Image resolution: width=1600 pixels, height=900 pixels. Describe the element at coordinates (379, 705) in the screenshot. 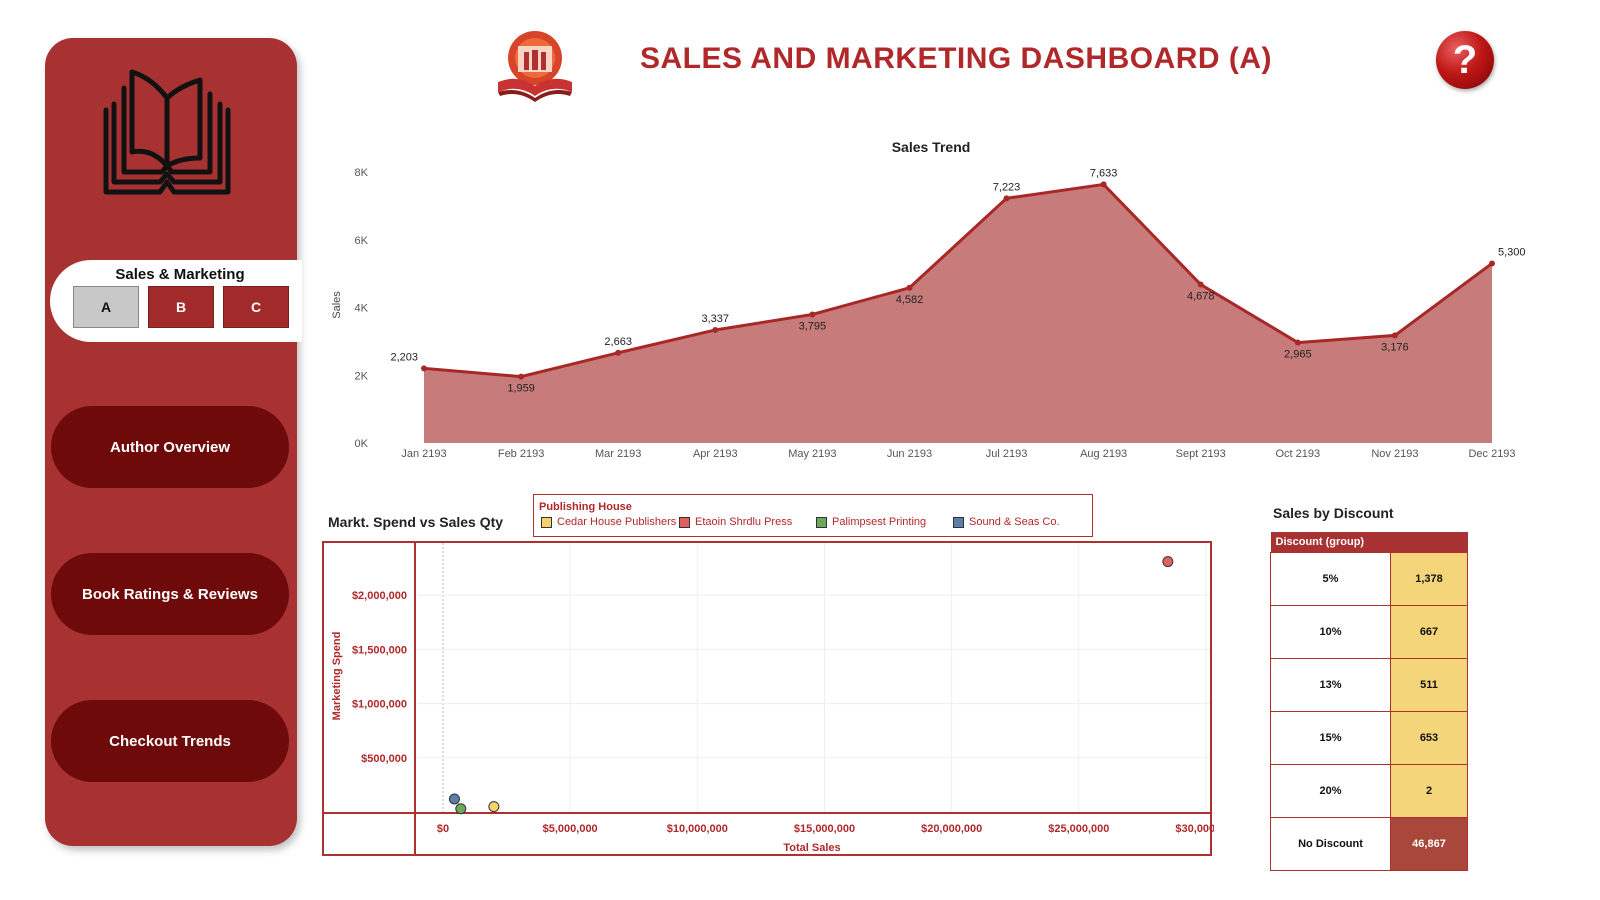

I see `y-tick-label: $1,000,000` at that location.